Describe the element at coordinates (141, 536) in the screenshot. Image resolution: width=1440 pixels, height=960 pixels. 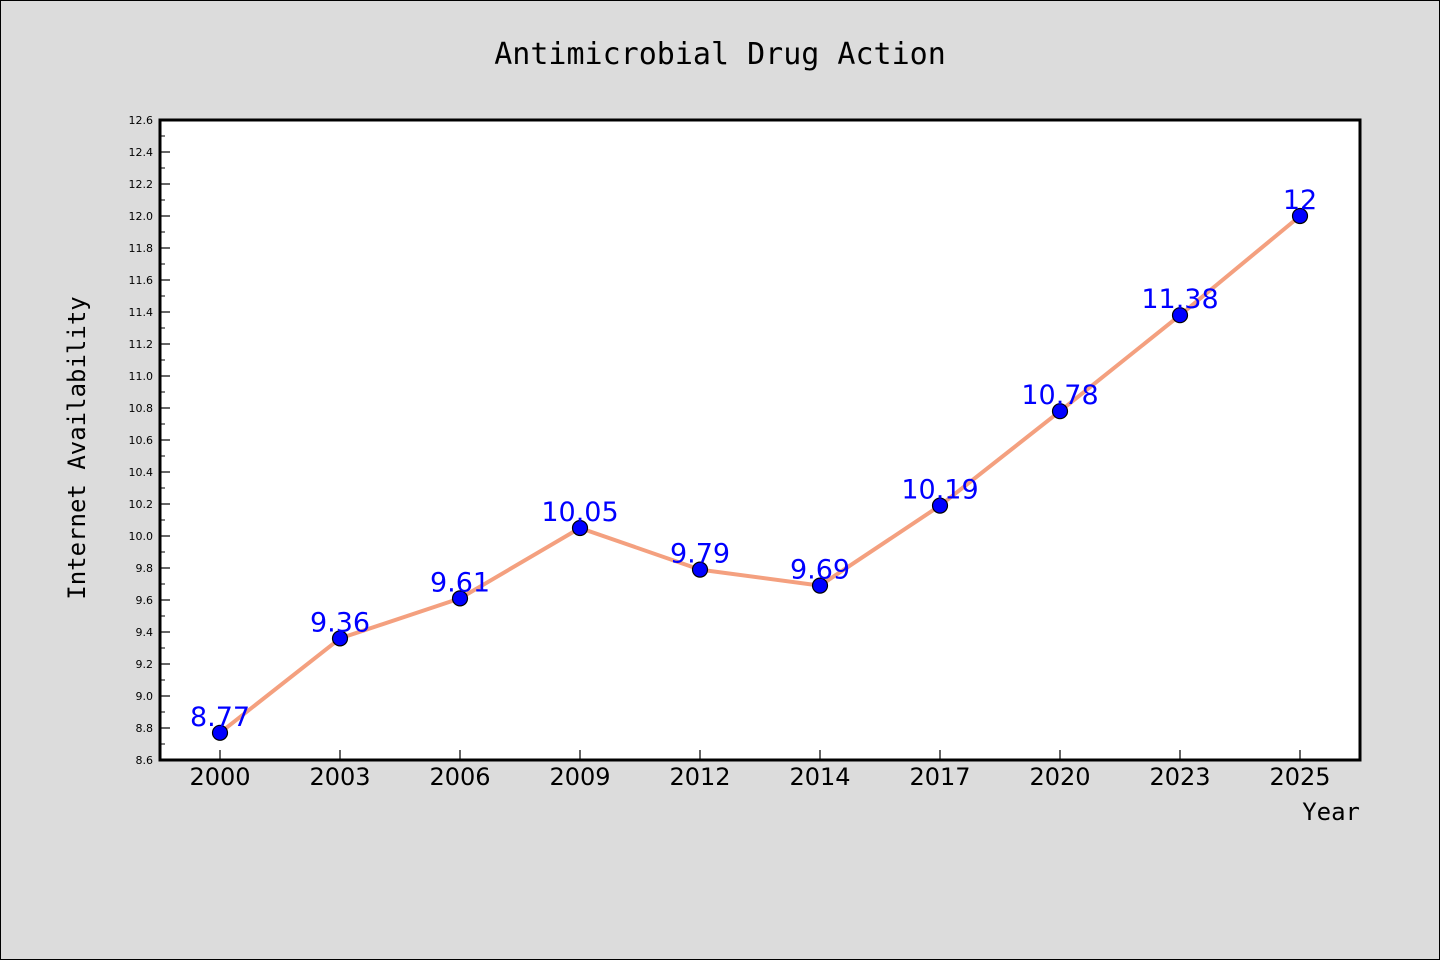
I see `y-tick-label: 10.0` at that location.